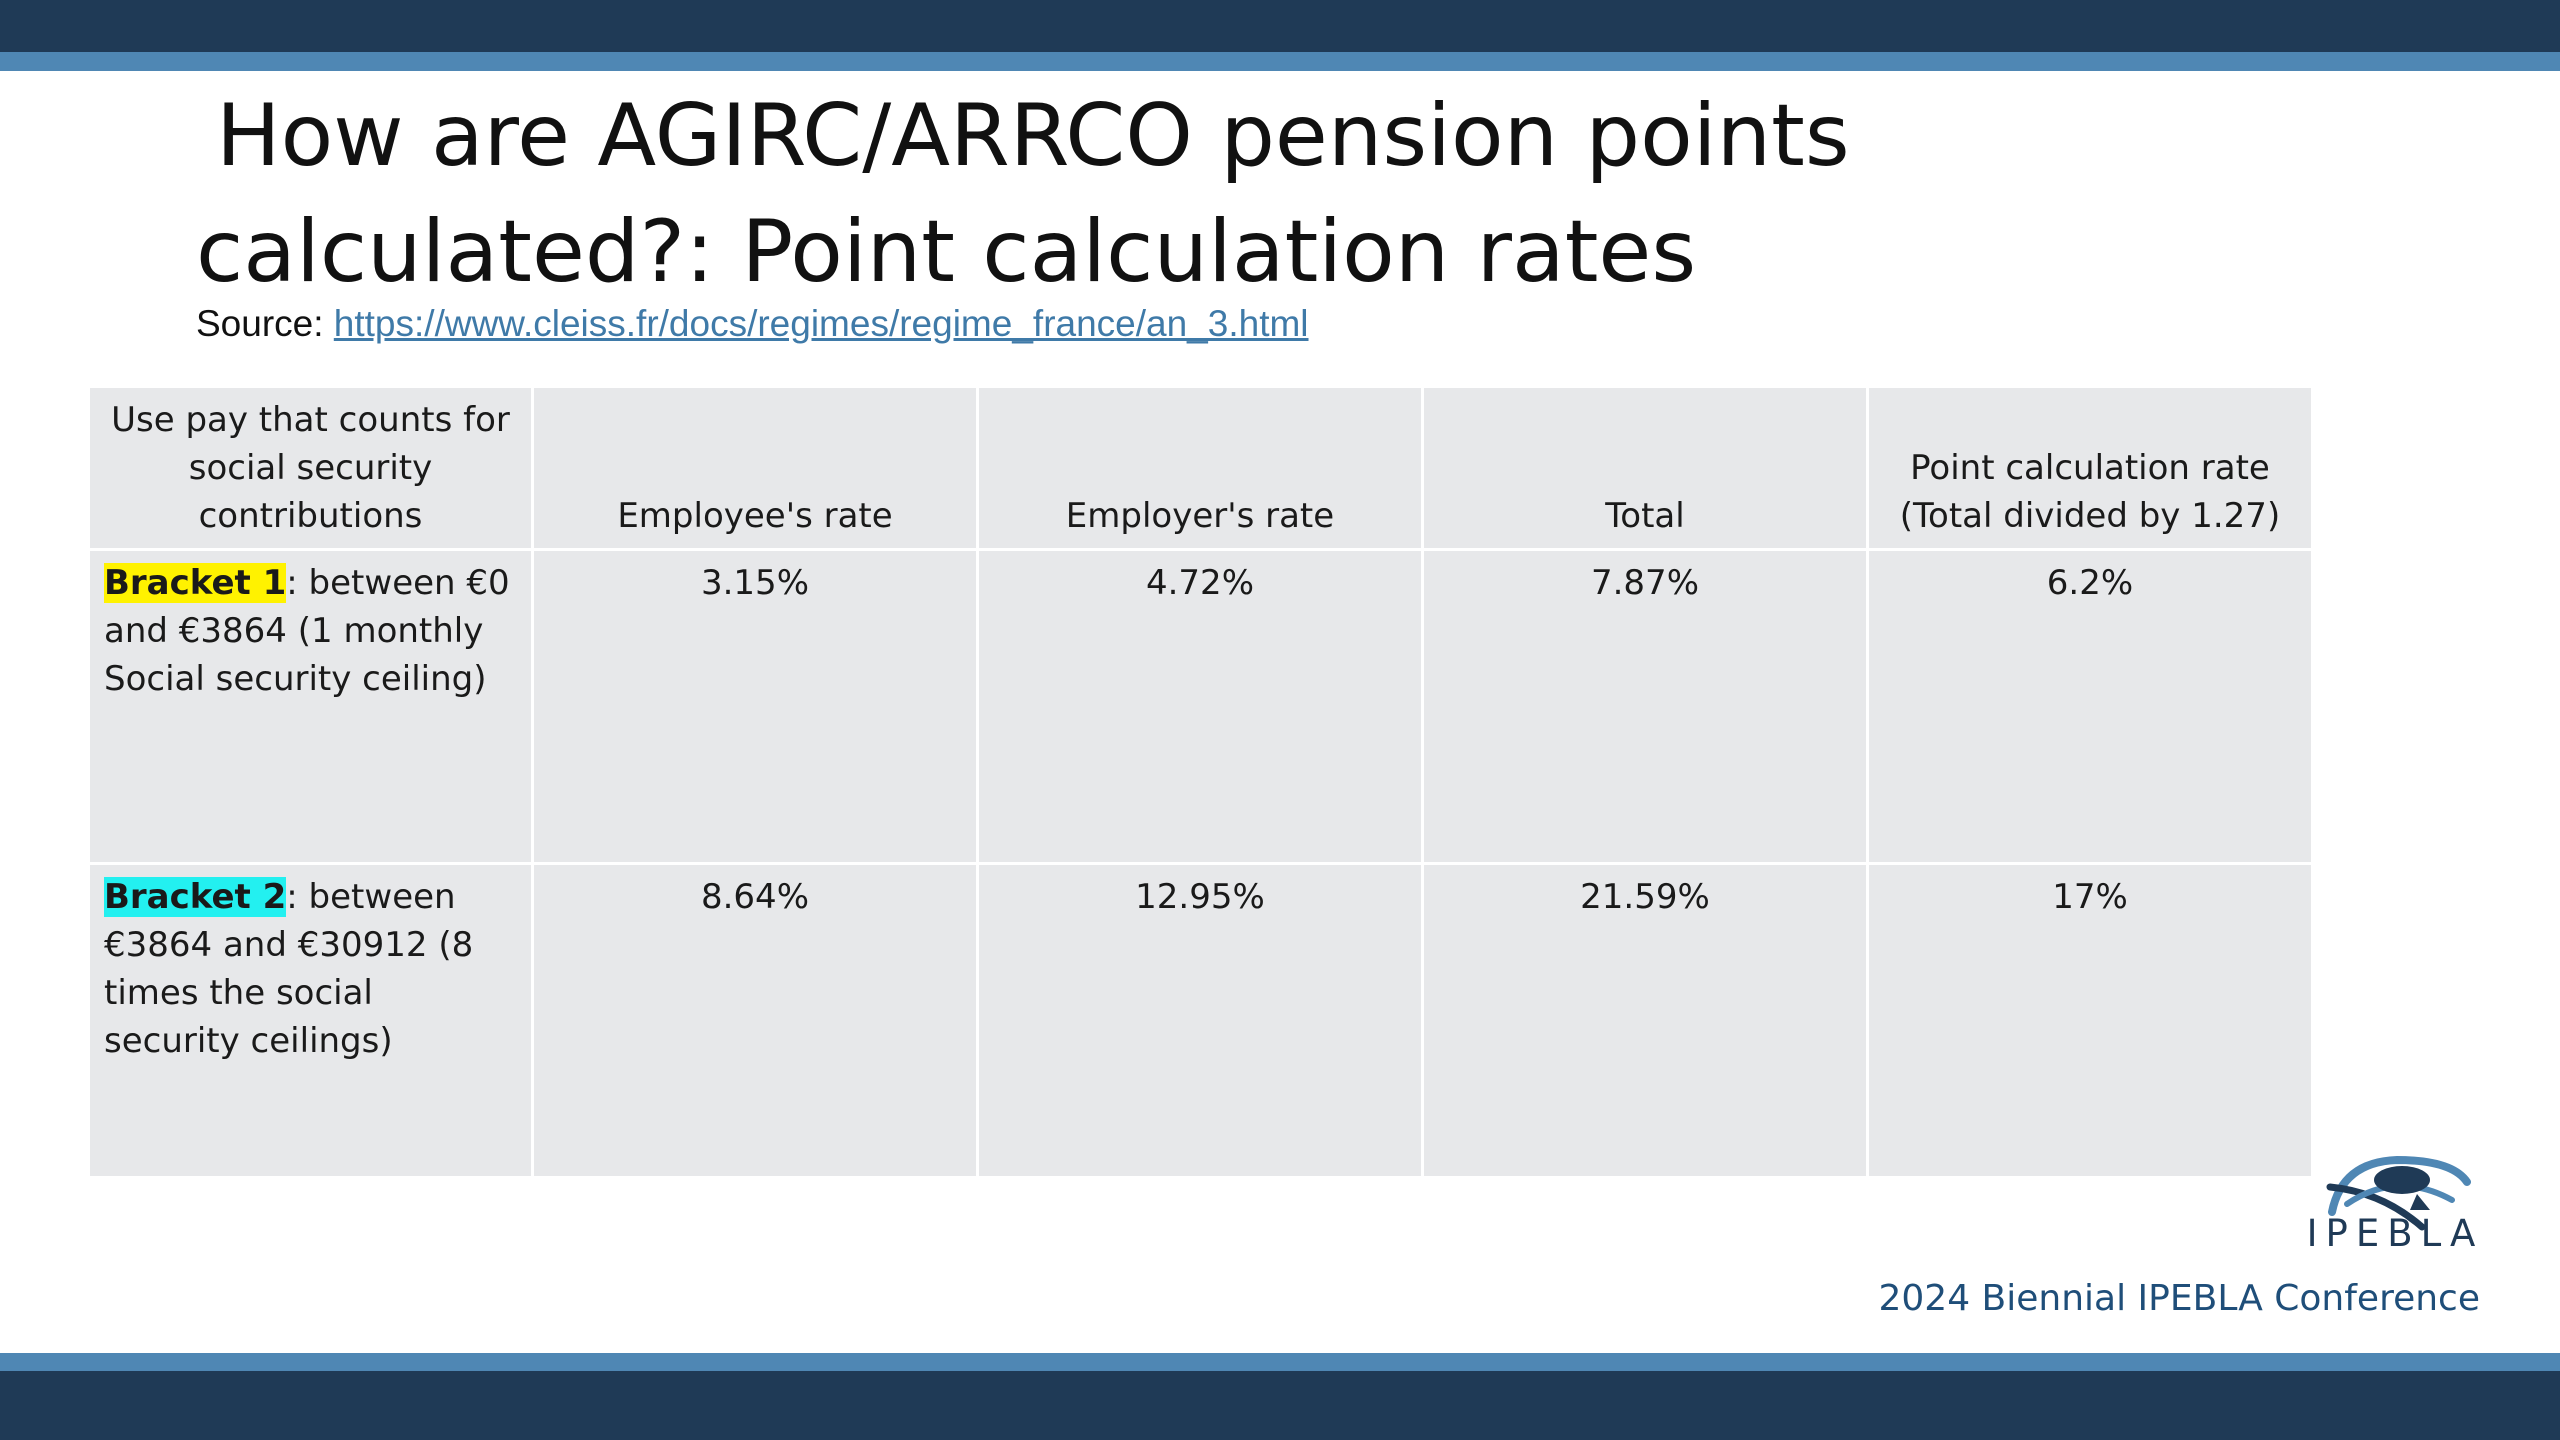 This screenshot has width=2560, height=1440. What do you see at coordinates (1280, 61) in the screenshot?
I see `top-banner-light` at bounding box center [1280, 61].